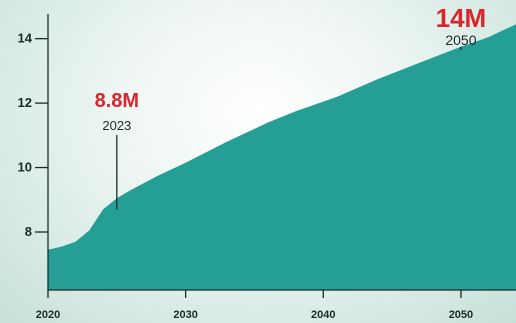  Describe the element at coordinates (185, 315) in the screenshot. I see `x-tick-label: 2030` at that location.